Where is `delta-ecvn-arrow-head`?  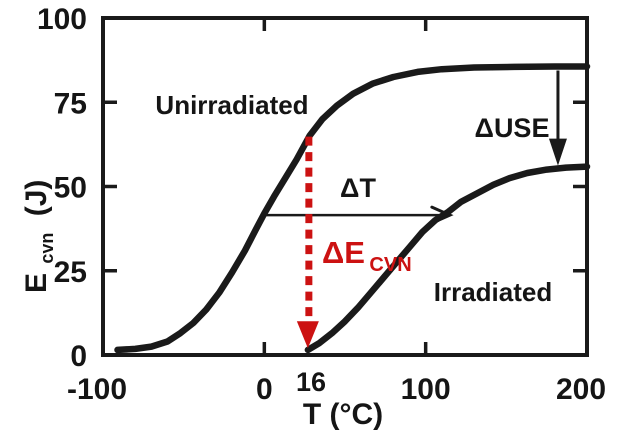 delta-ecvn-arrow-head is located at coordinates (307, 335).